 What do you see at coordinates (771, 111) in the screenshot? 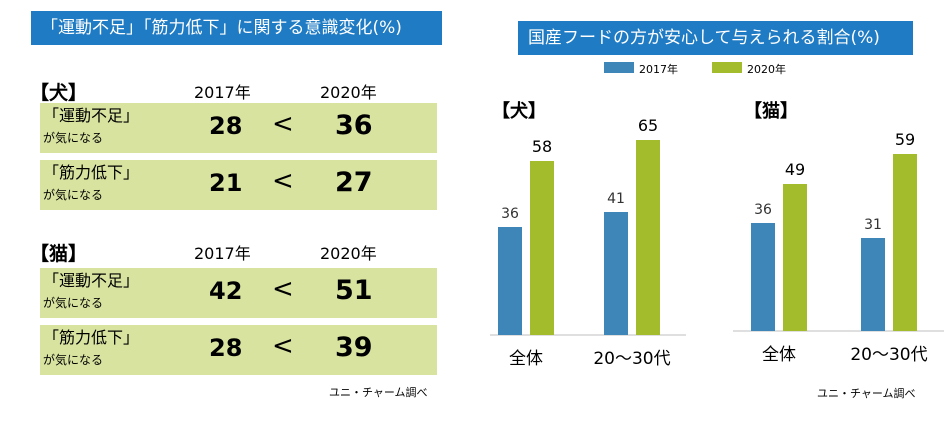
I see `chart-title: 【猫】` at bounding box center [771, 111].